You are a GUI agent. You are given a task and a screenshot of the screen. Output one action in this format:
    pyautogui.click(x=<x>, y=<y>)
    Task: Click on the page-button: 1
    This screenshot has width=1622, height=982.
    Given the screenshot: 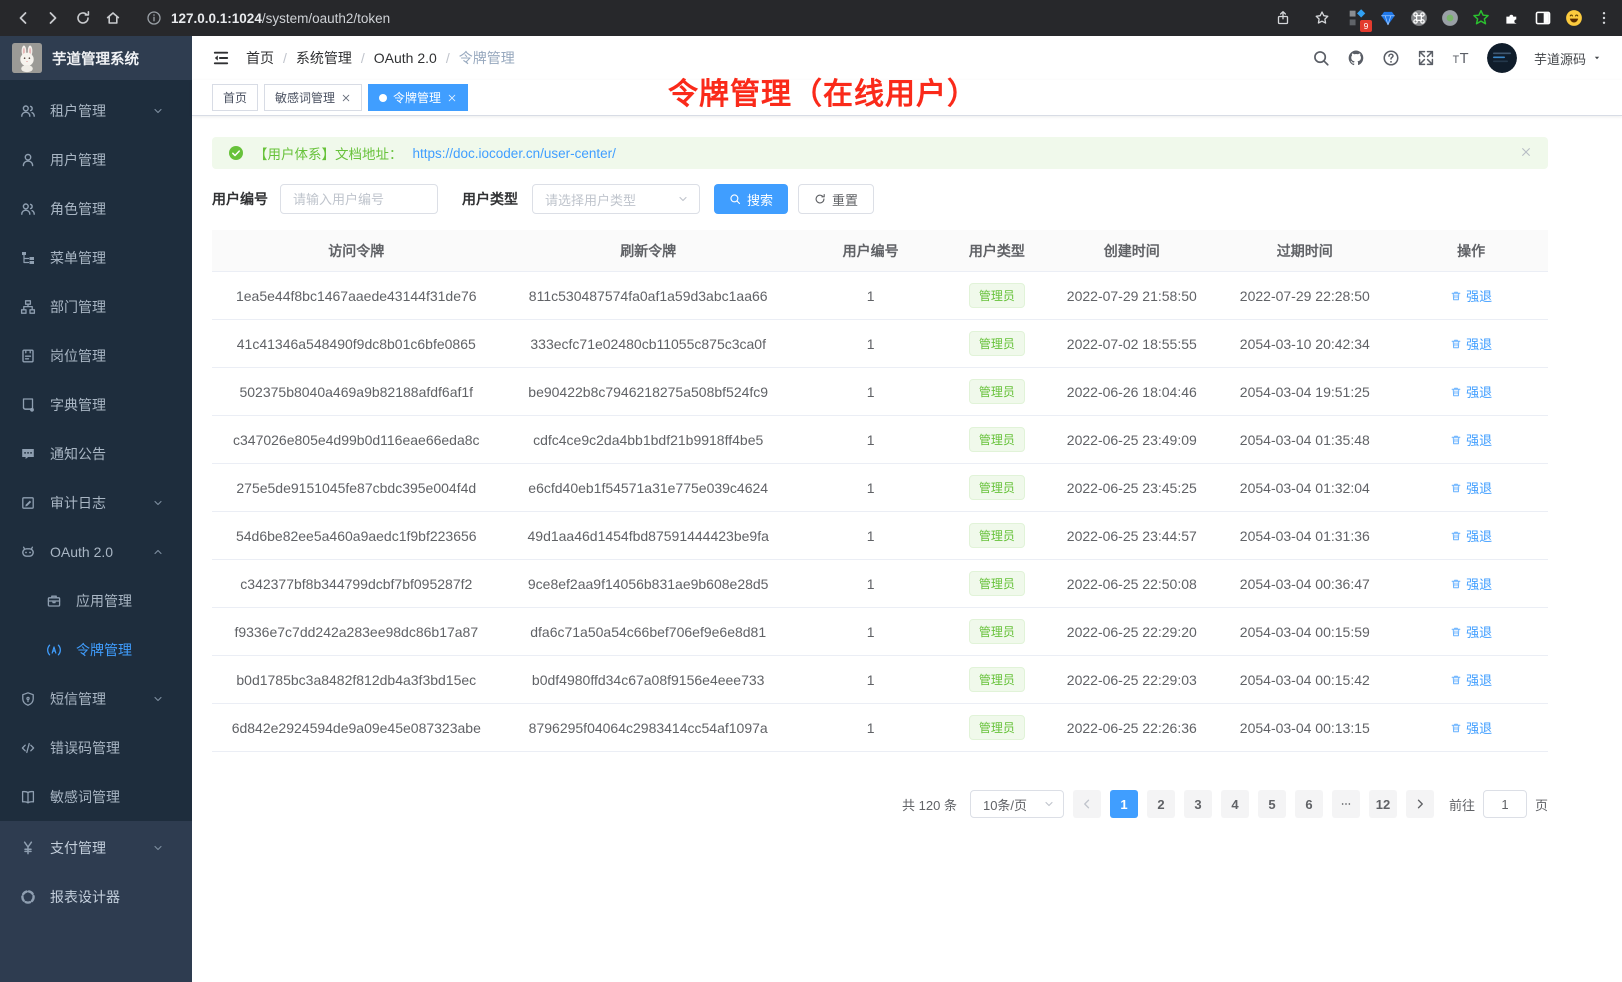 What is the action you would take?
    pyautogui.click(x=1123, y=804)
    